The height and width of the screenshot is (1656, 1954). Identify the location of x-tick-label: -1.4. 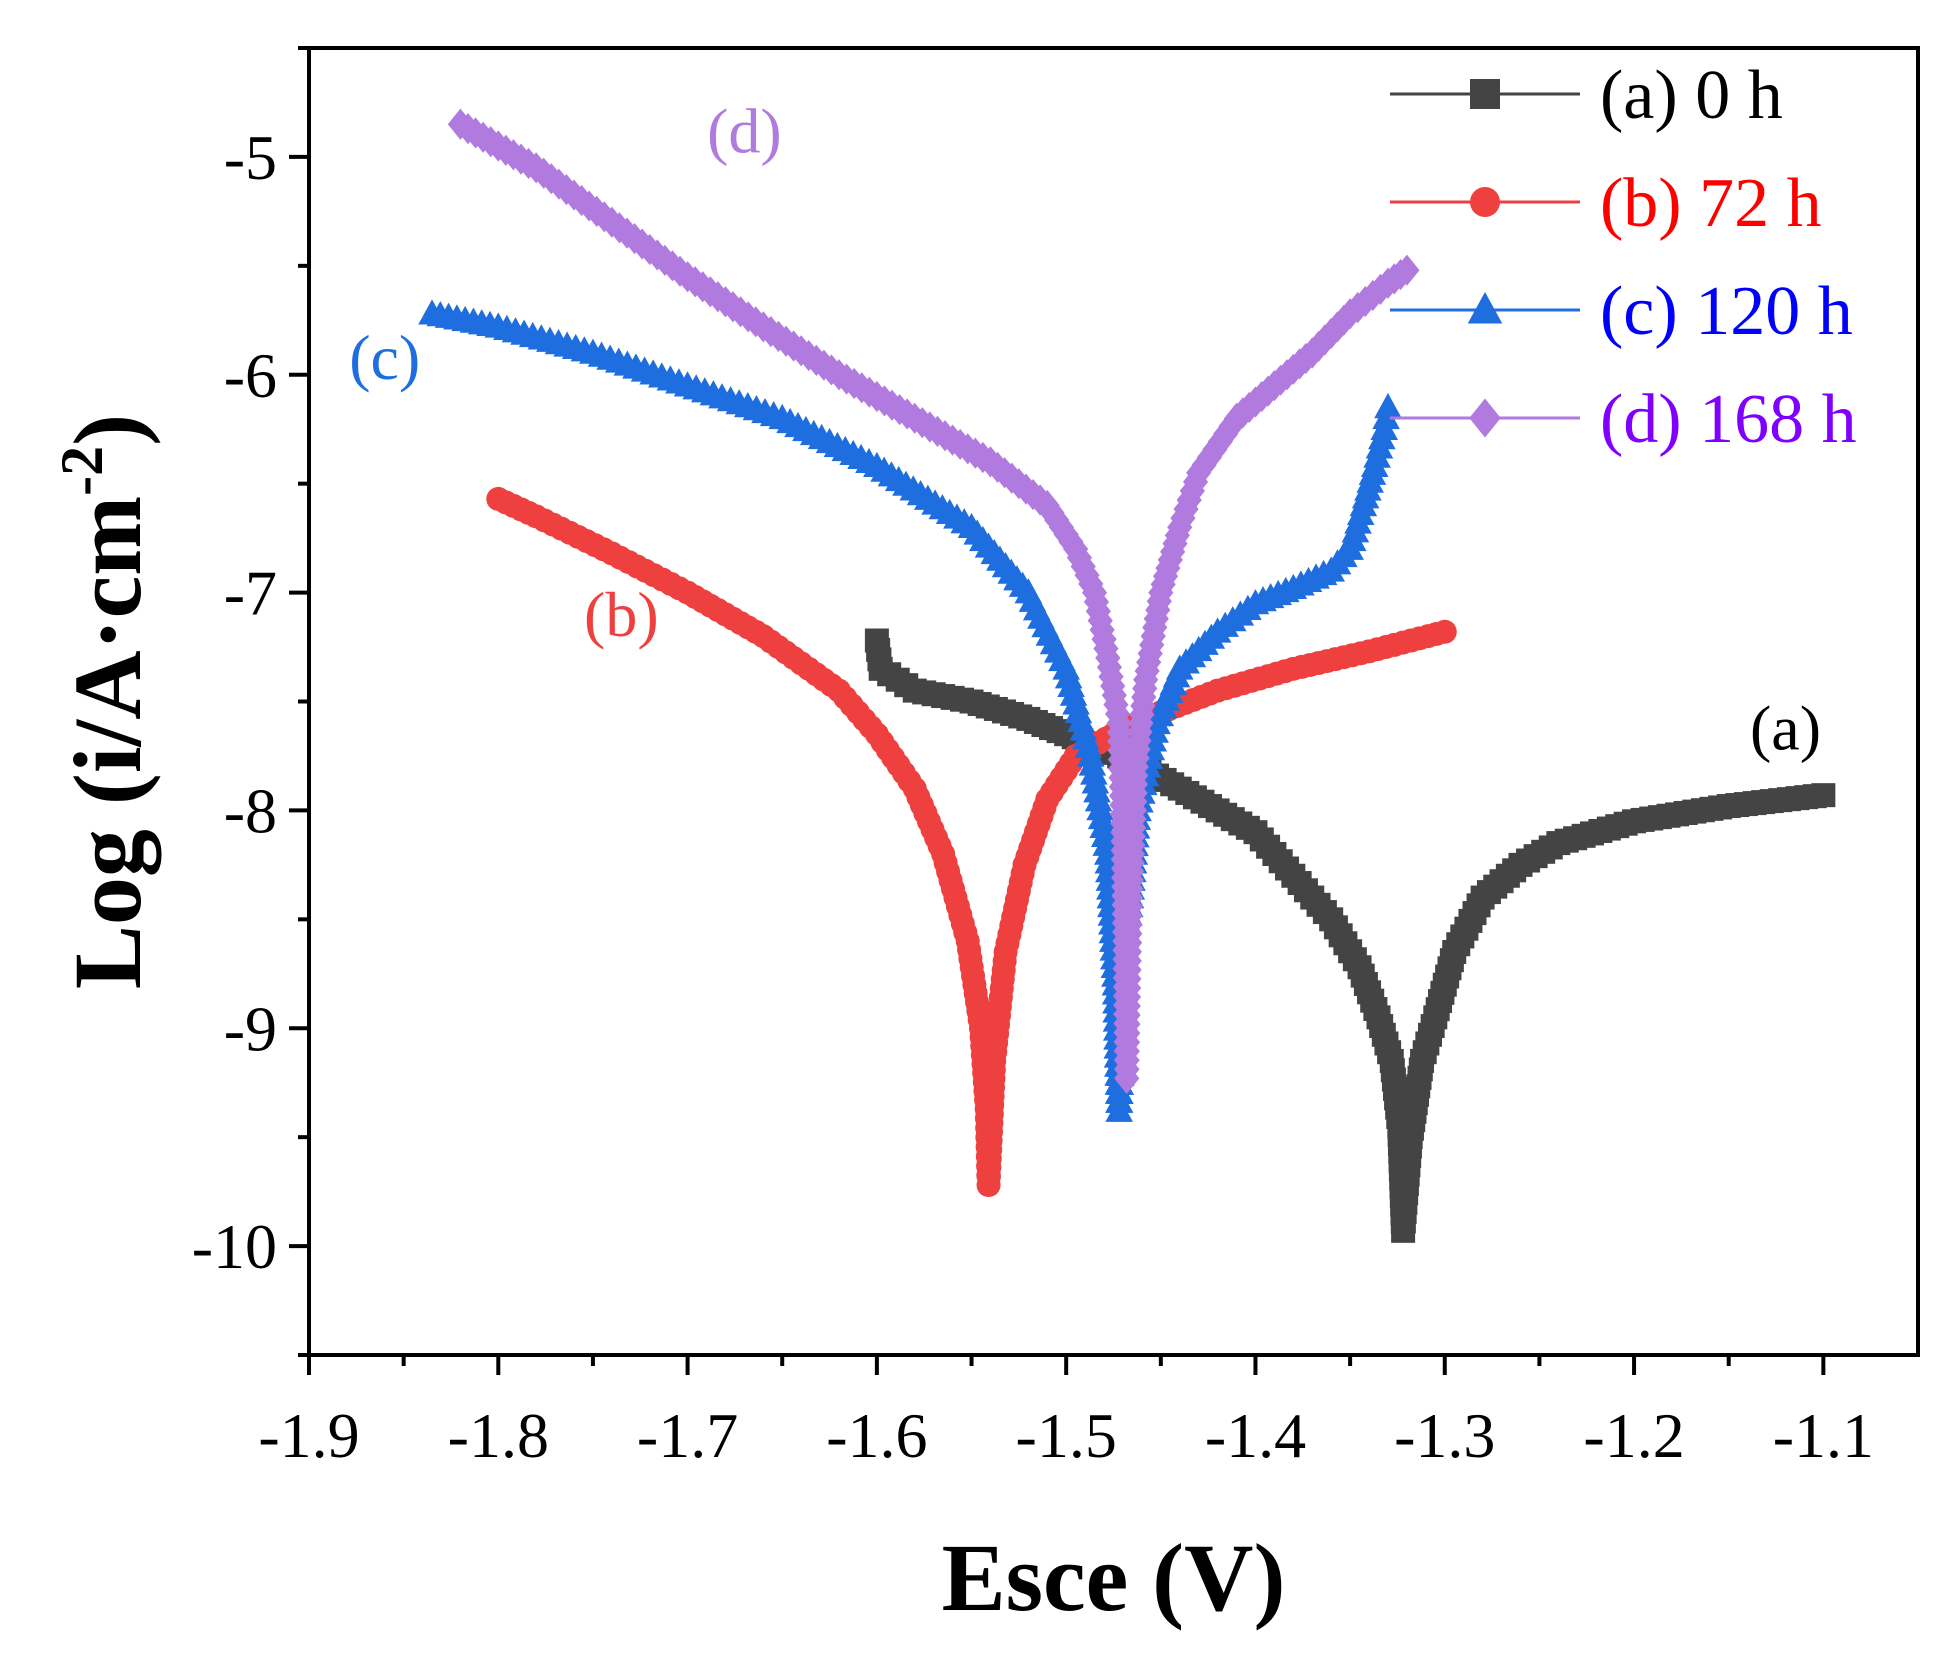
(1255, 1435).